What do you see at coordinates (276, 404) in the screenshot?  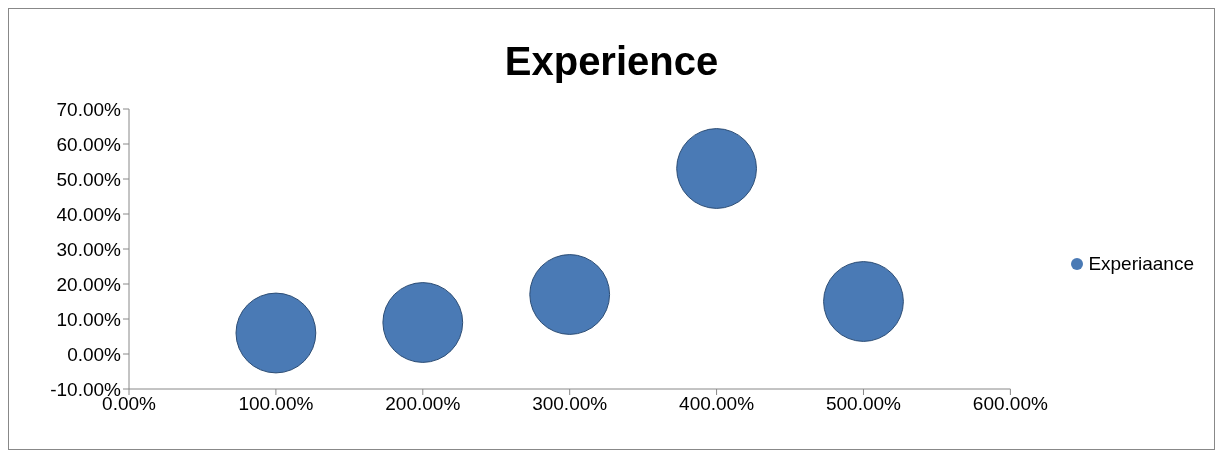 I see `x-tick-label: 100.00%` at bounding box center [276, 404].